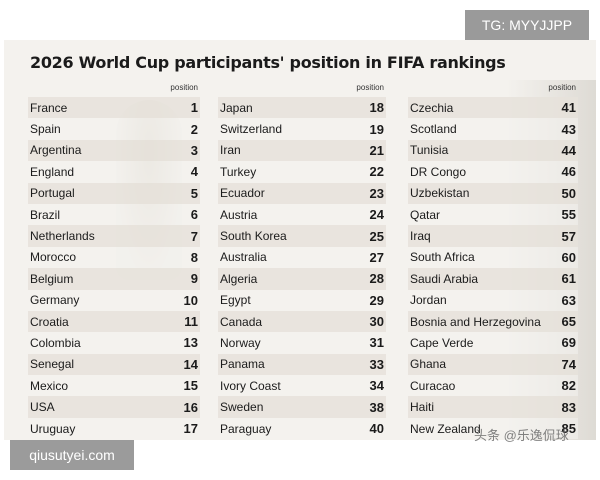 The image size is (600, 480). I want to click on ranking-row: Morocco 8, so click(114, 257).